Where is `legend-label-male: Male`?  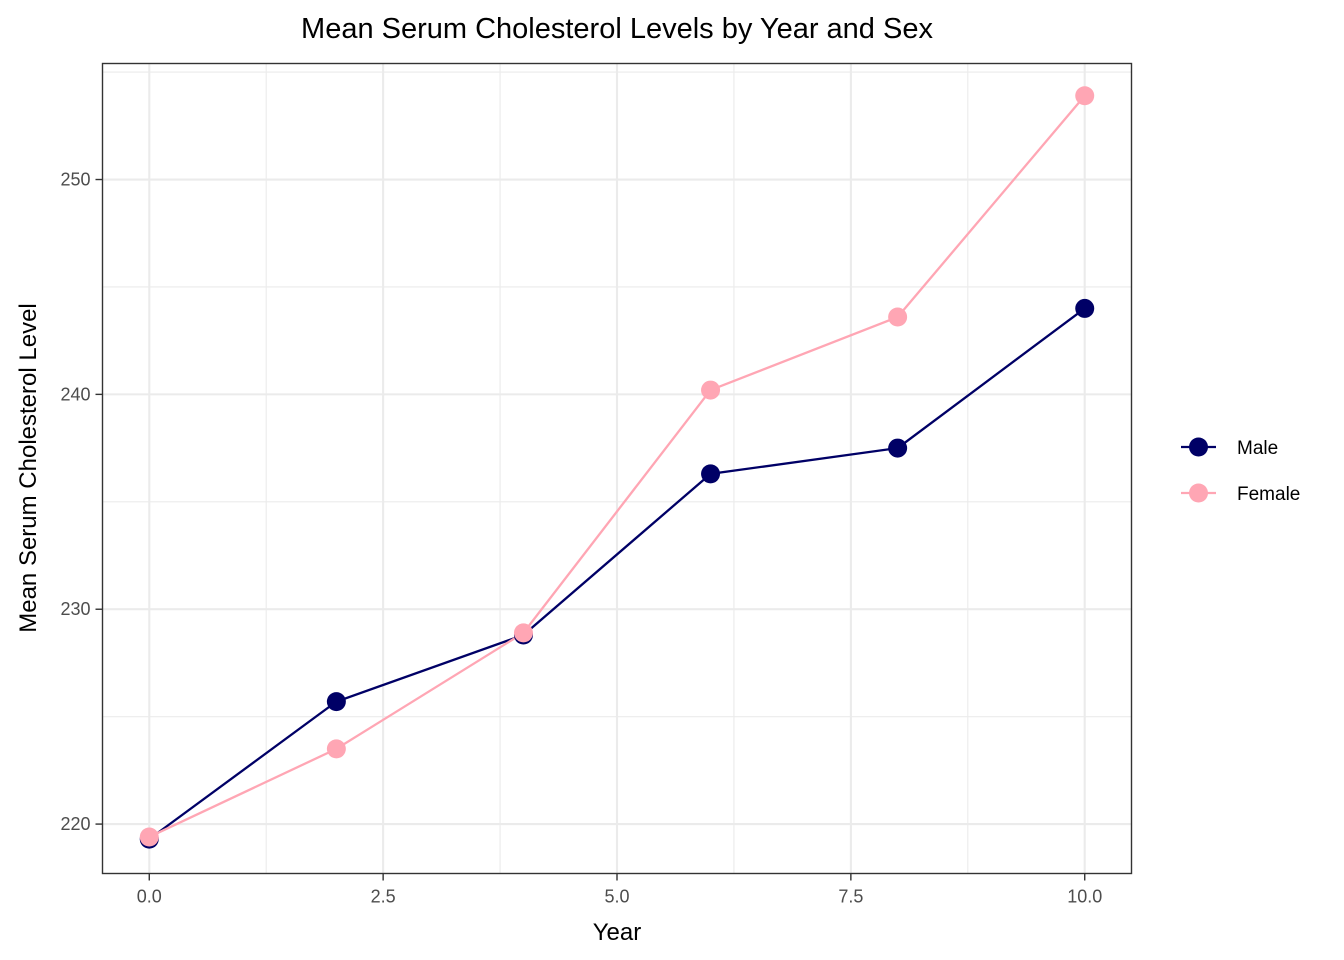
legend-label-male: Male is located at coordinates (1257, 448).